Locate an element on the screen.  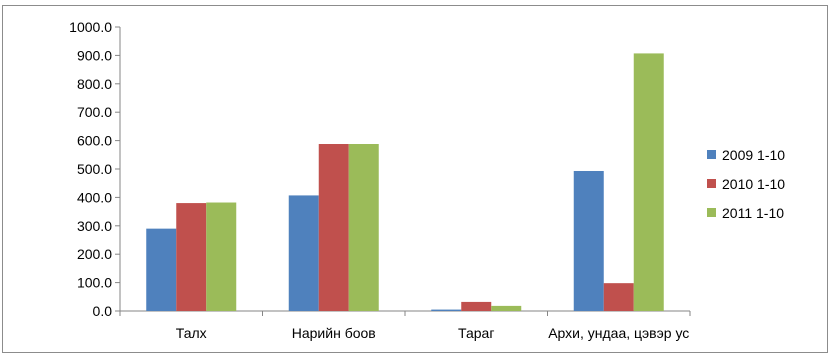
y-tick-label: 200.0 is located at coordinates (94, 254).